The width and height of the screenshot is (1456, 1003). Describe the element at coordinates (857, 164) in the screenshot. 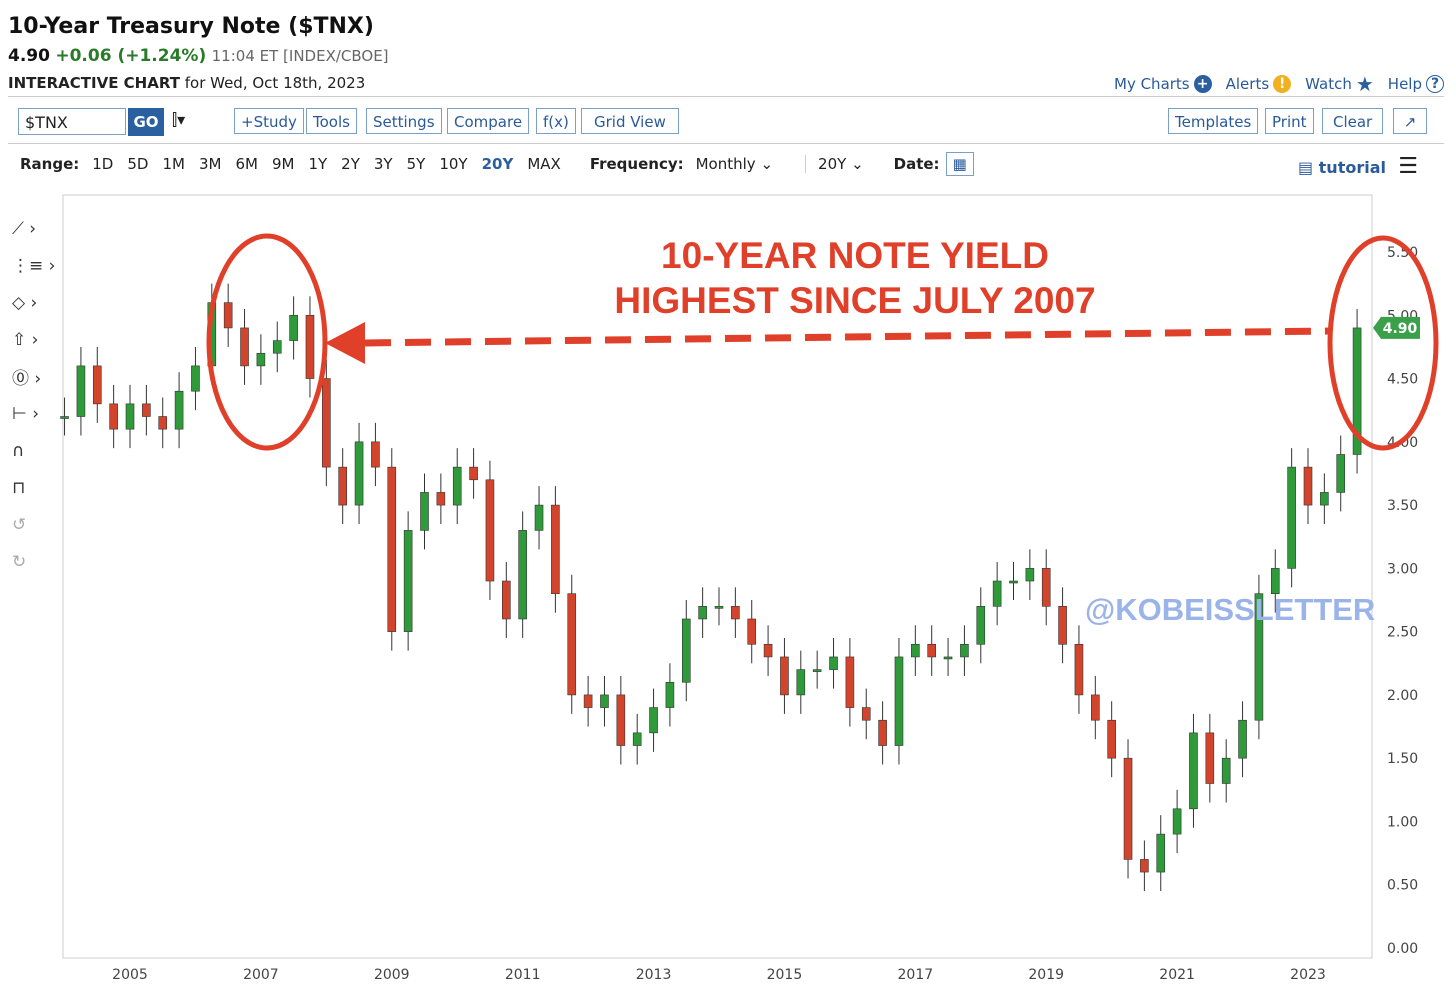

I see `chevron-down-icon: ⌄` at that location.